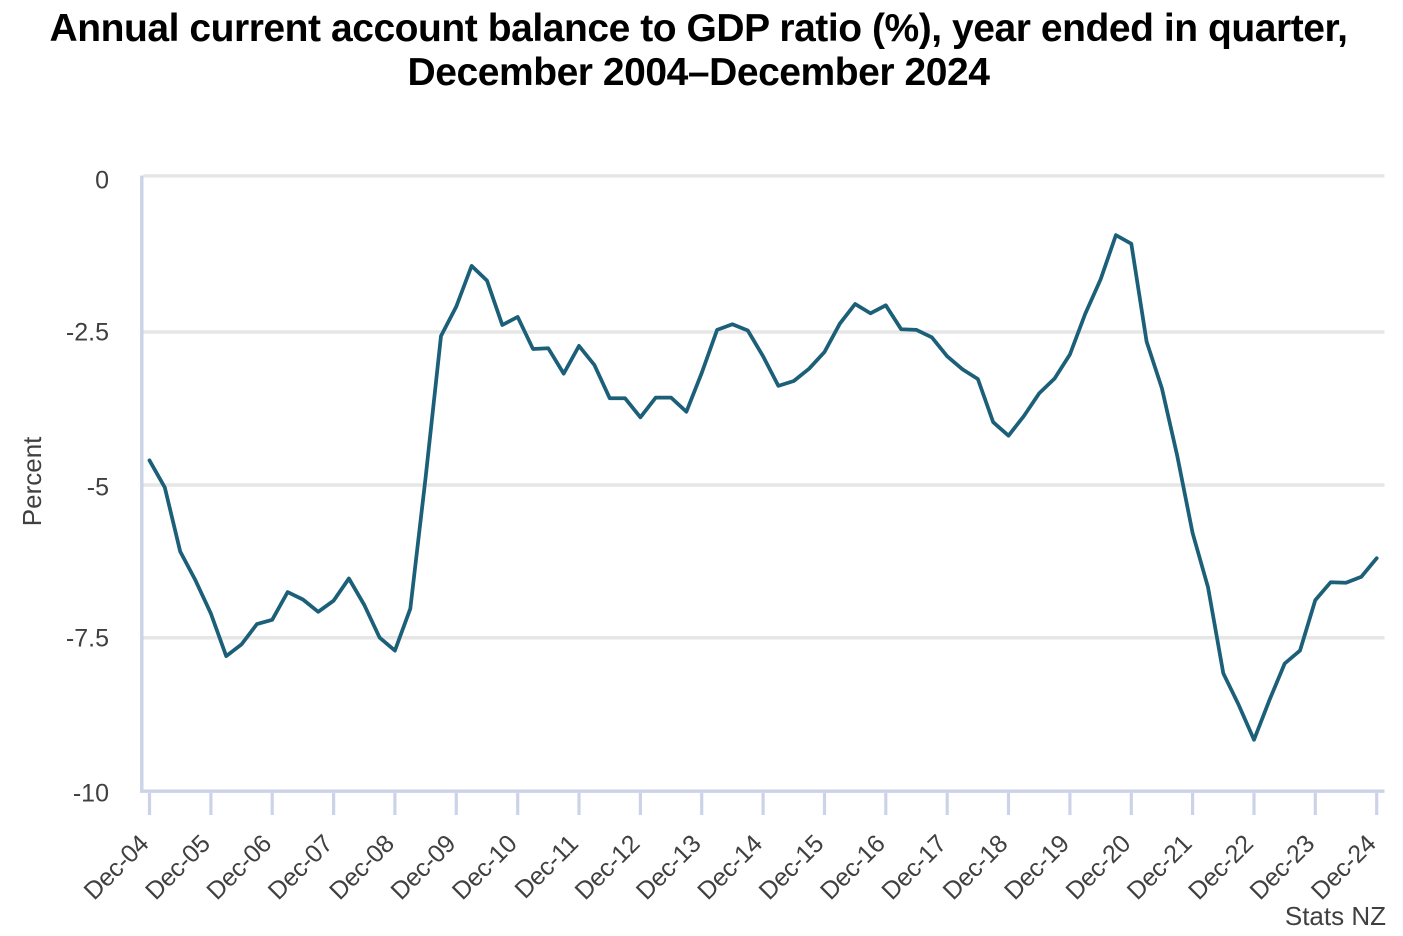 Image resolution: width=1403 pixels, height=936 pixels. What do you see at coordinates (1098, 868) in the screenshot?
I see `svg-text: Dec-20` at bounding box center [1098, 868].